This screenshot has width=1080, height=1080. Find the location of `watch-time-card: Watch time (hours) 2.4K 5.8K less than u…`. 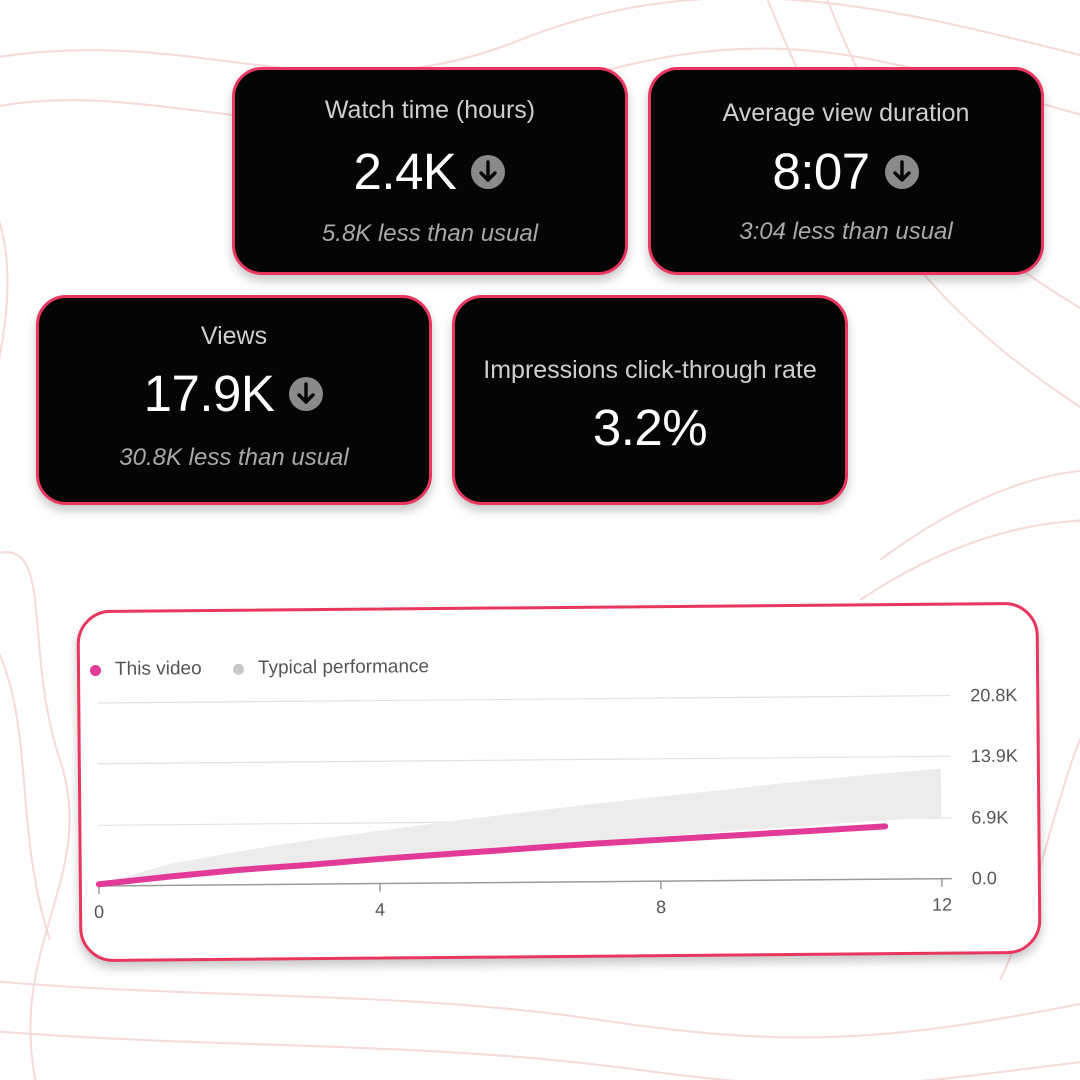

watch-time-card: Watch time (hours) 2.4K 5.8K less than u… is located at coordinates (430, 171).